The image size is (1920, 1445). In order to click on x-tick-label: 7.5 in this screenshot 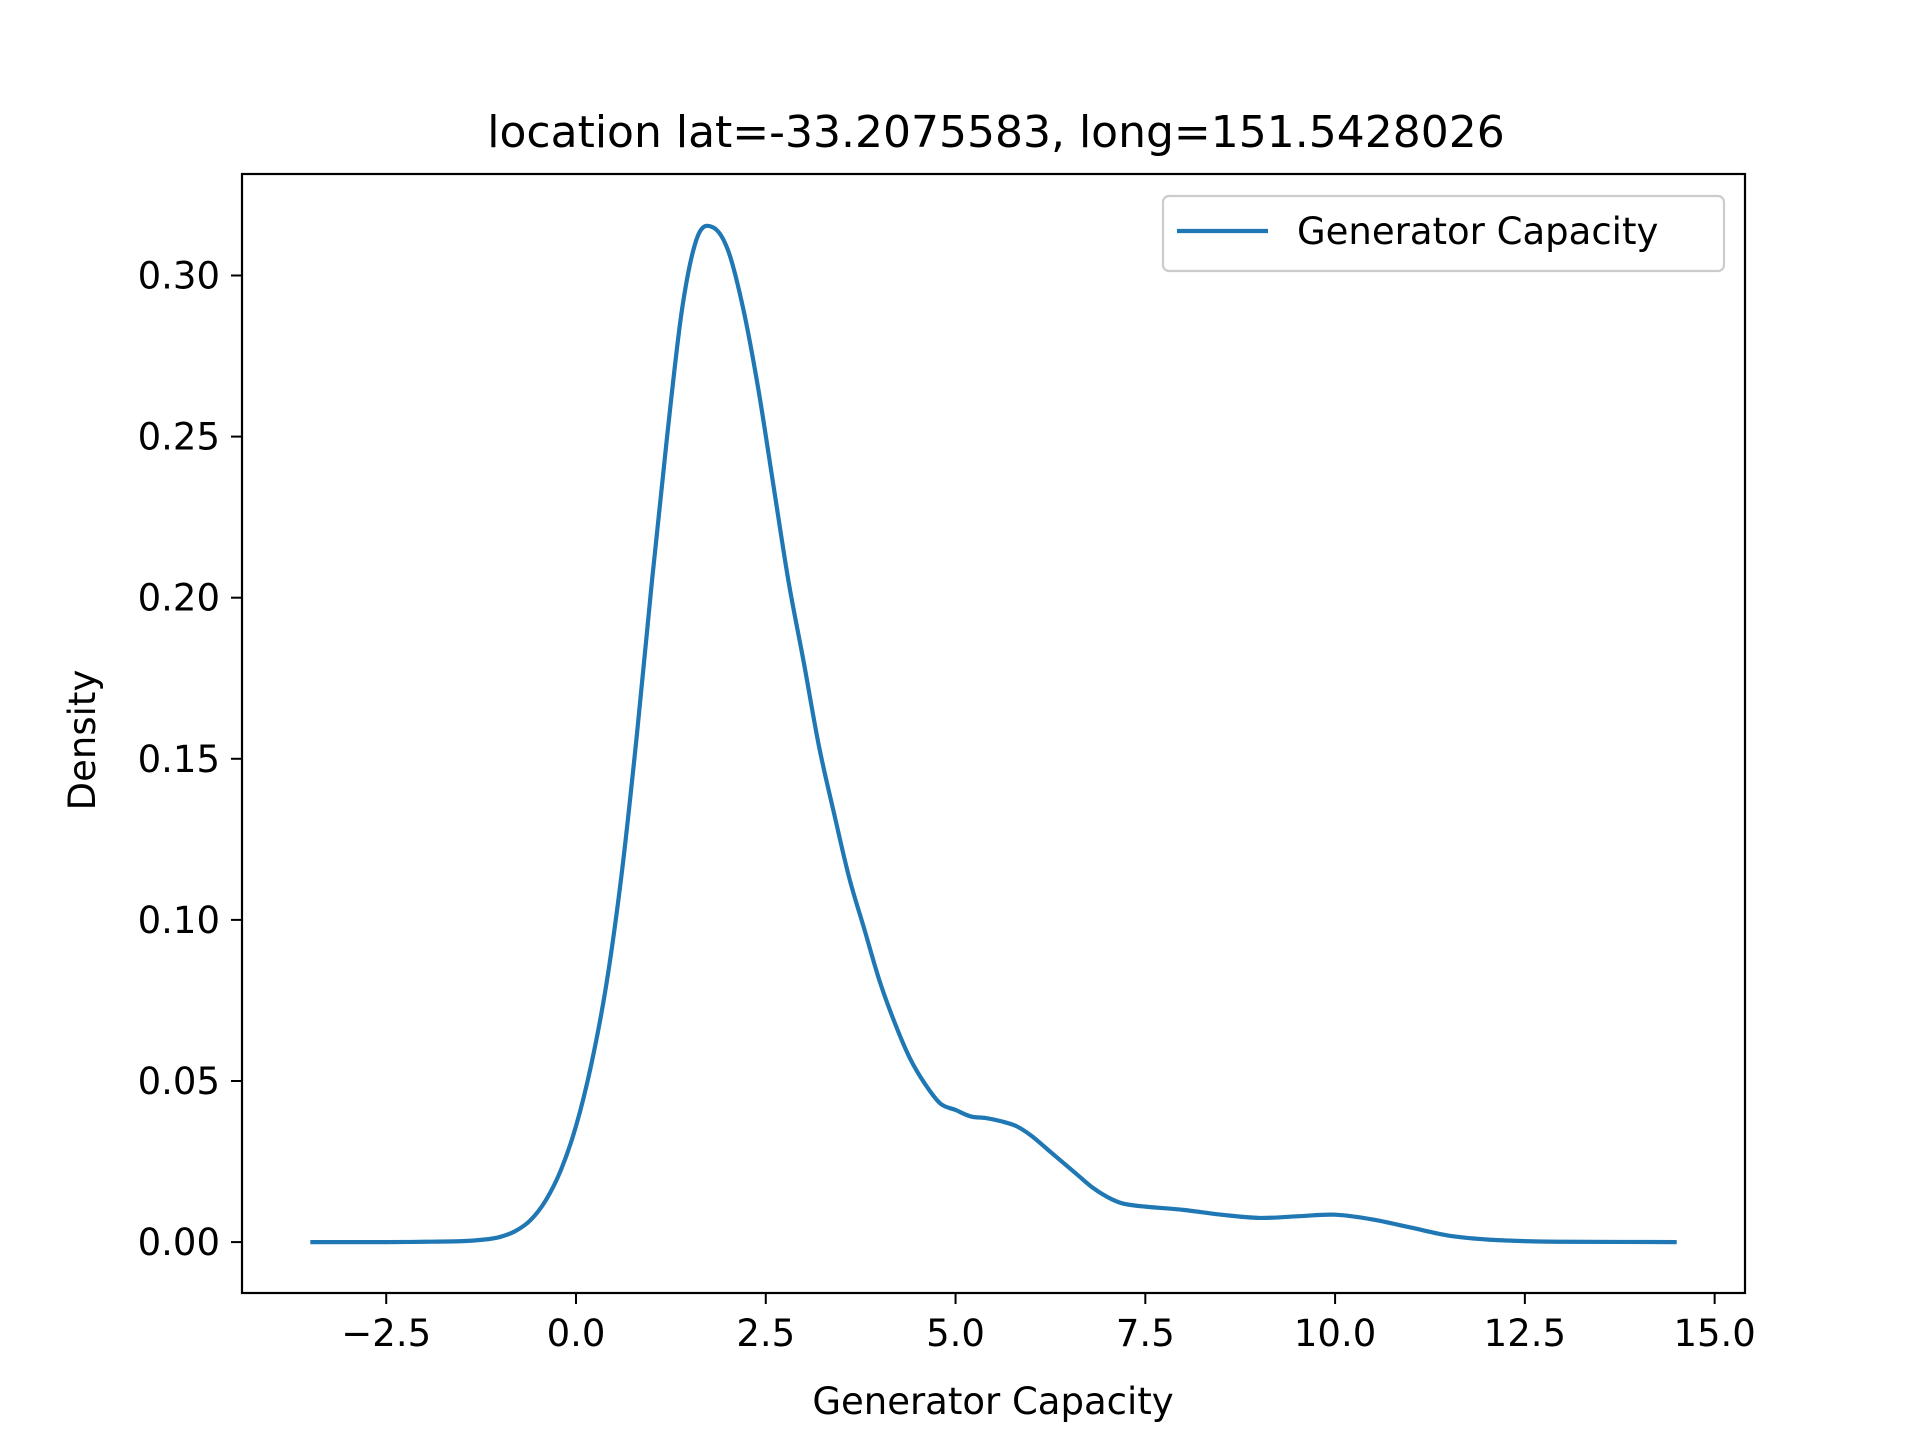, I will do `click(1145, 1333)`.